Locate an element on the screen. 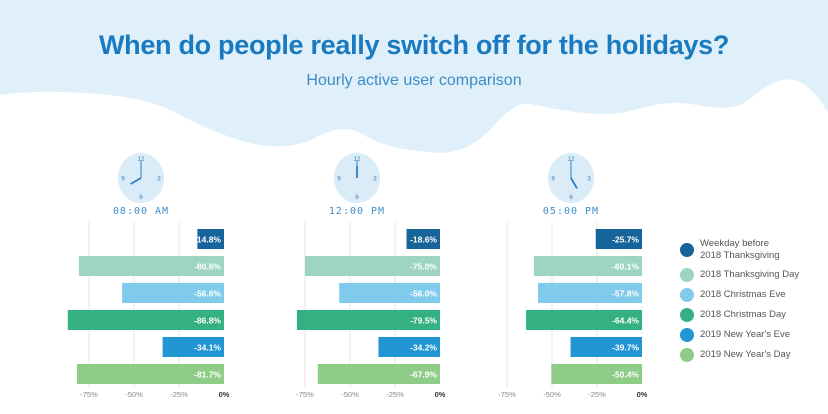  legend-label: 2019 New Year's Eve is located at coordinates (745, 334).